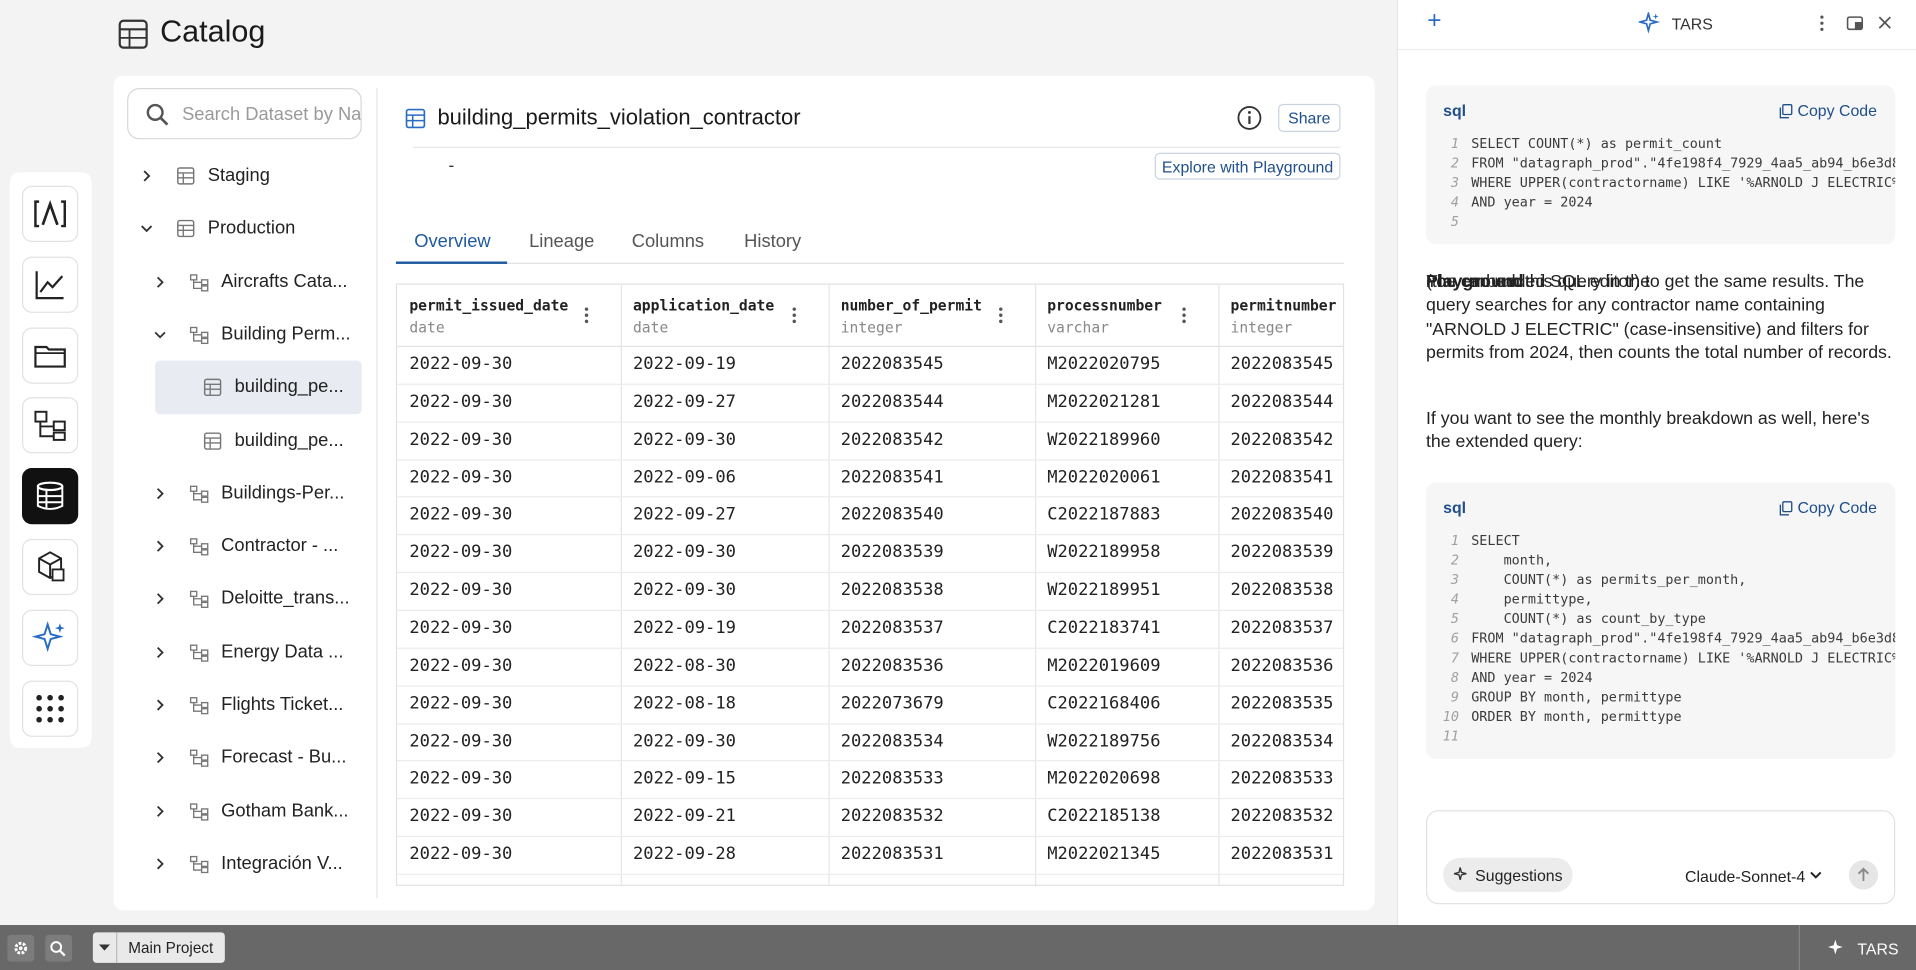 The width and height of the screenshot is (1916, 970). I want to click on cell: 2022083538, so click(1282, 590).